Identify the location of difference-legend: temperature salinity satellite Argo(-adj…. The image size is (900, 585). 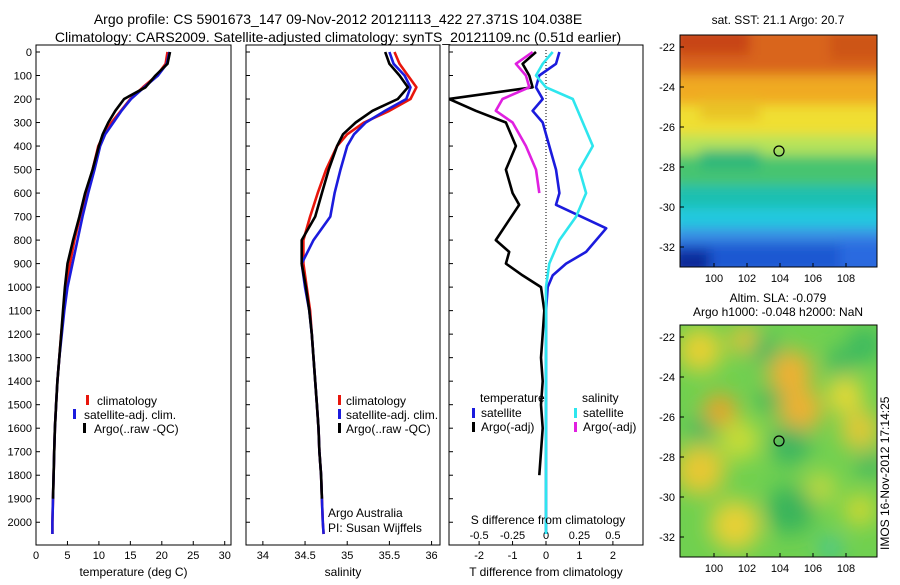
(554, 412).